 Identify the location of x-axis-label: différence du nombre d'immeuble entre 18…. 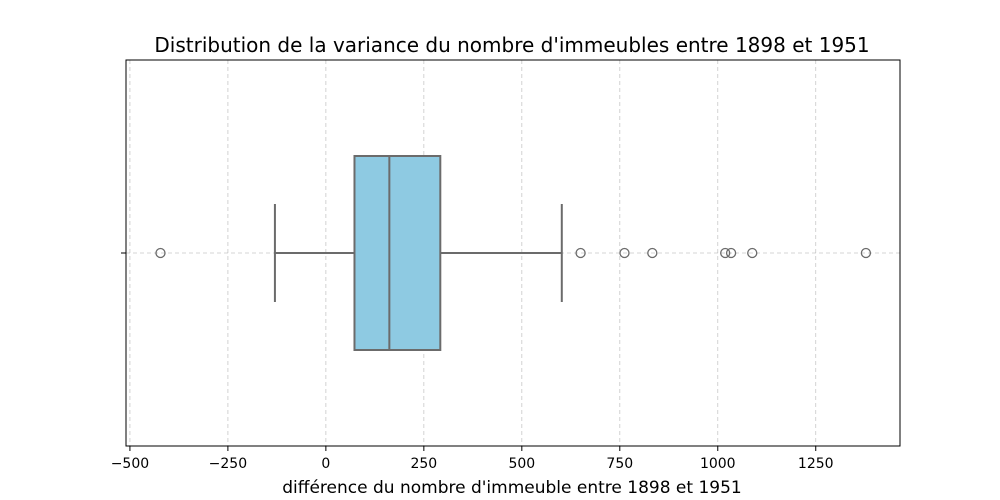
(511, 488).